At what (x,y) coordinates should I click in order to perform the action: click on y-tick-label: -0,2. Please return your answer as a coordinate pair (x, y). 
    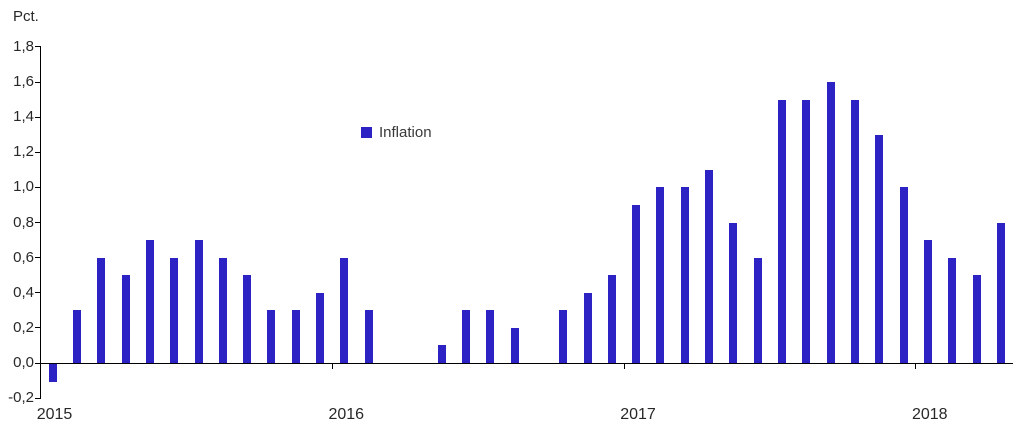
    Looking at the image, I should click on (21, 398).